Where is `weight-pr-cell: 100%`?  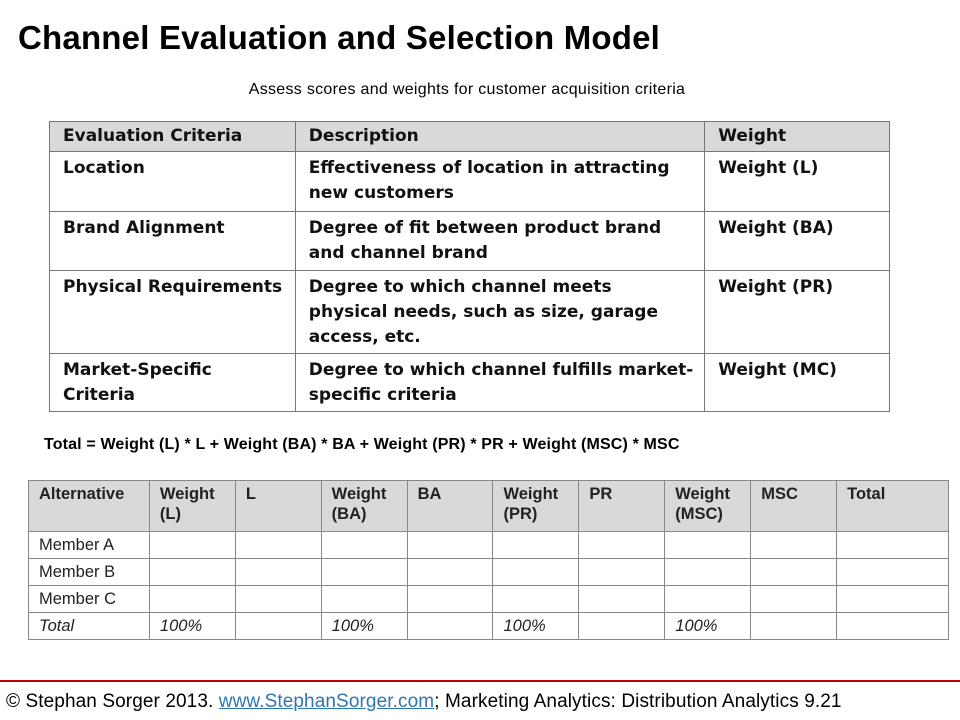
weight-pr-cell: 100% is located at coordinates (536, 626).